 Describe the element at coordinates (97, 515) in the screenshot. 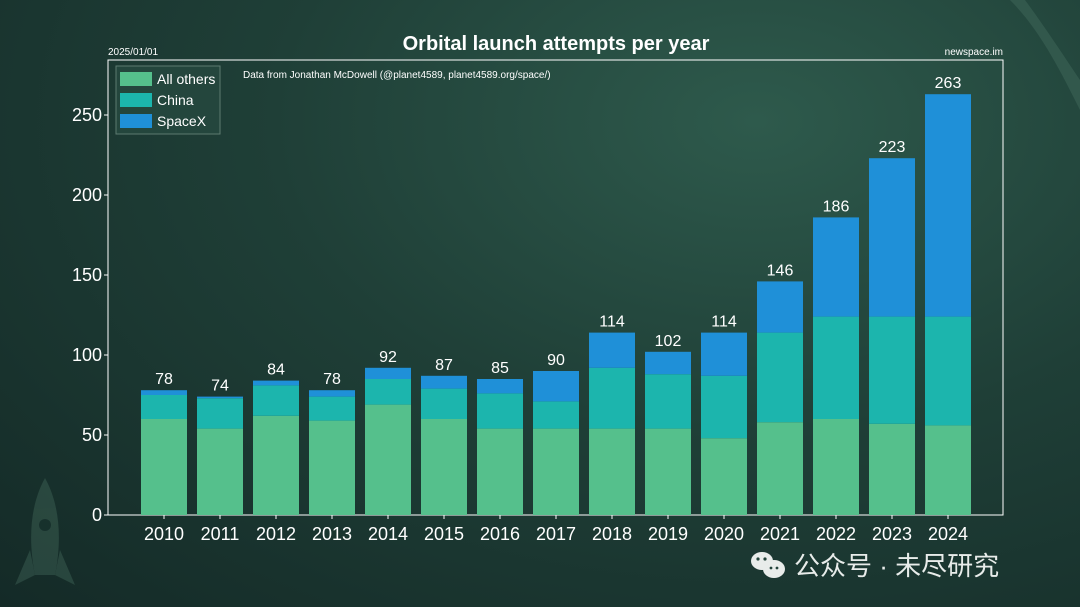

I see `y-tick-label-0: 0` at that location.